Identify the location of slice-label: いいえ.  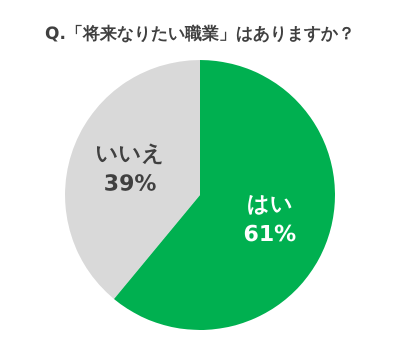
(130, 154).